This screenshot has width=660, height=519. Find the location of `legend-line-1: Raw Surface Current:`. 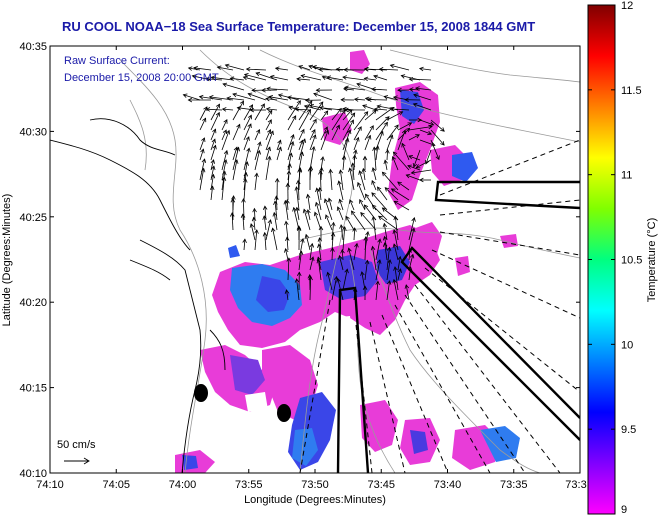

legend-line-1: Raw Surface Current: is located at coordinates (117, 61).